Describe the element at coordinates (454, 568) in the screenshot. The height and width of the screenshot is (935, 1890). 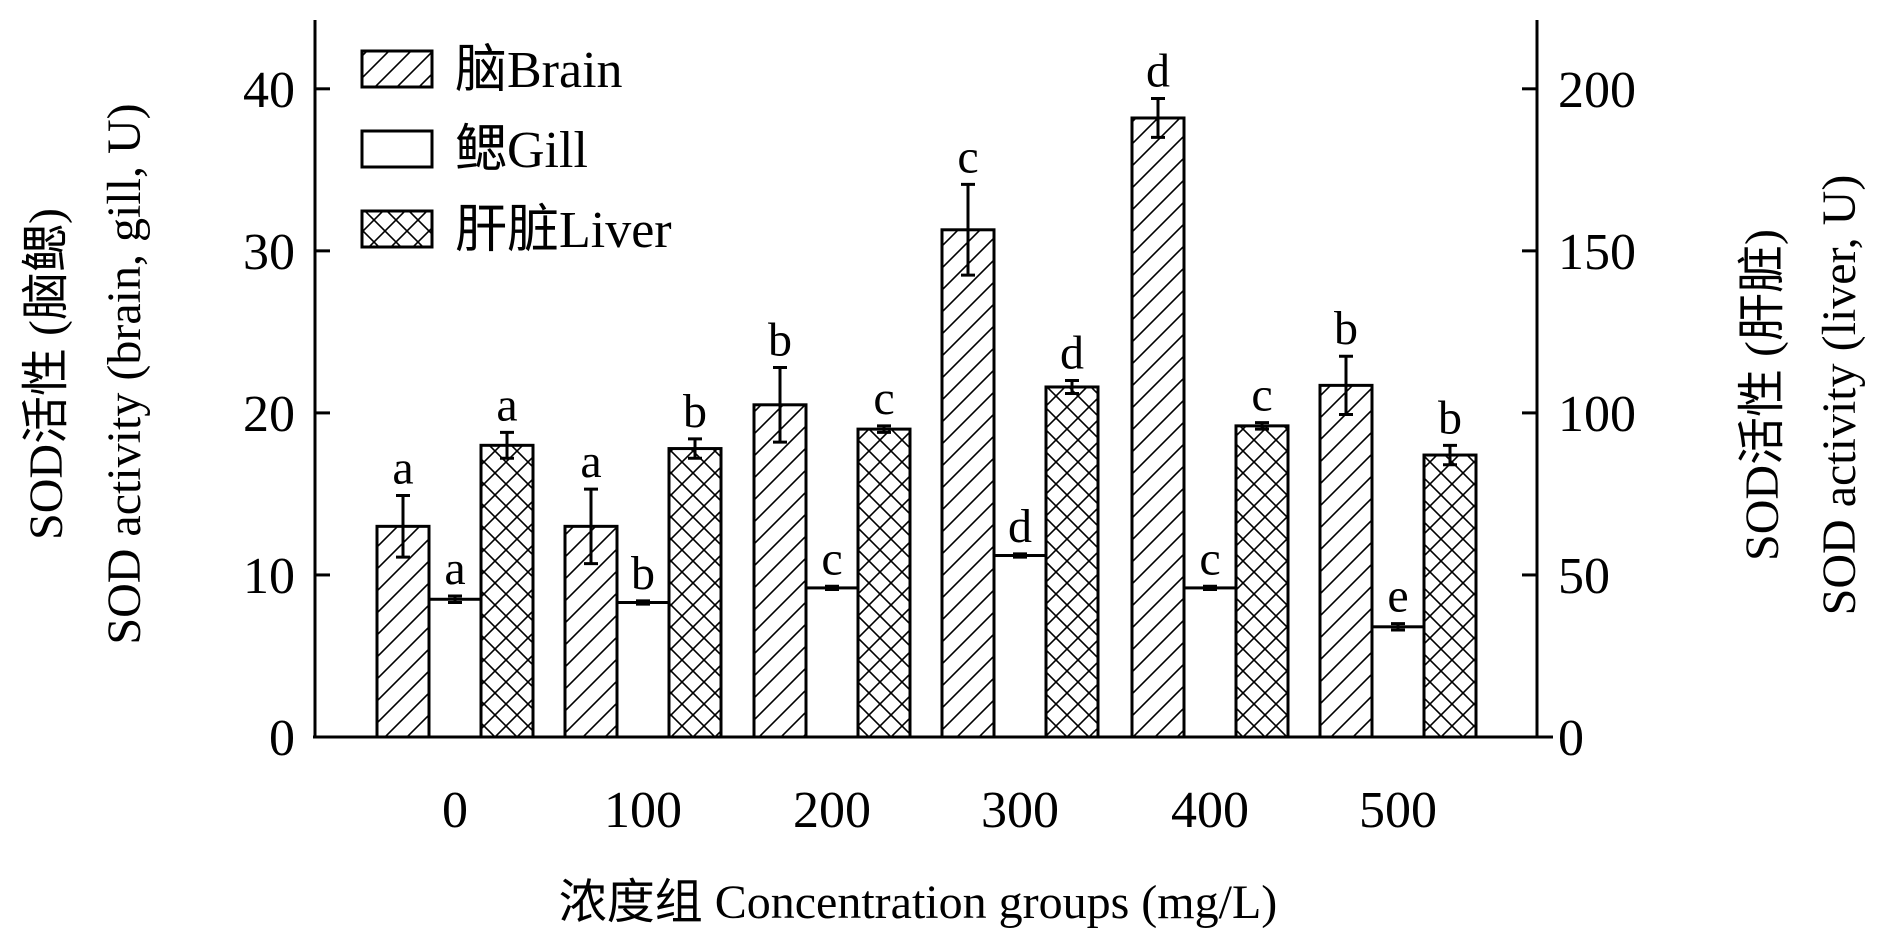
I see `significance-letter-gill: a` at that location.